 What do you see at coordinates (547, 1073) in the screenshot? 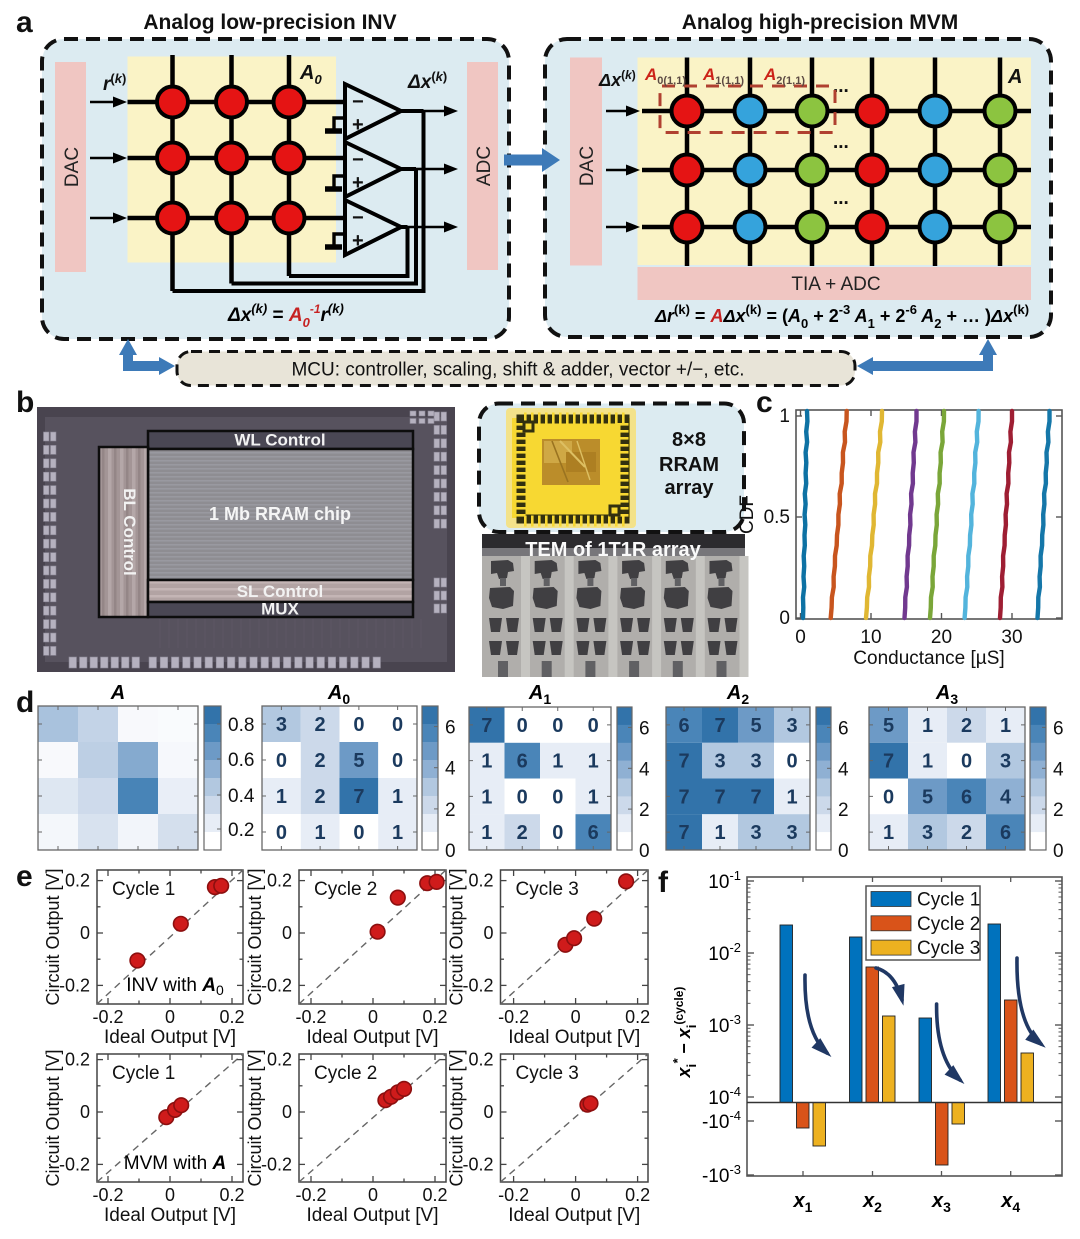
I see `svg-text: Cycle 3` at bounding box center [547, 1073].